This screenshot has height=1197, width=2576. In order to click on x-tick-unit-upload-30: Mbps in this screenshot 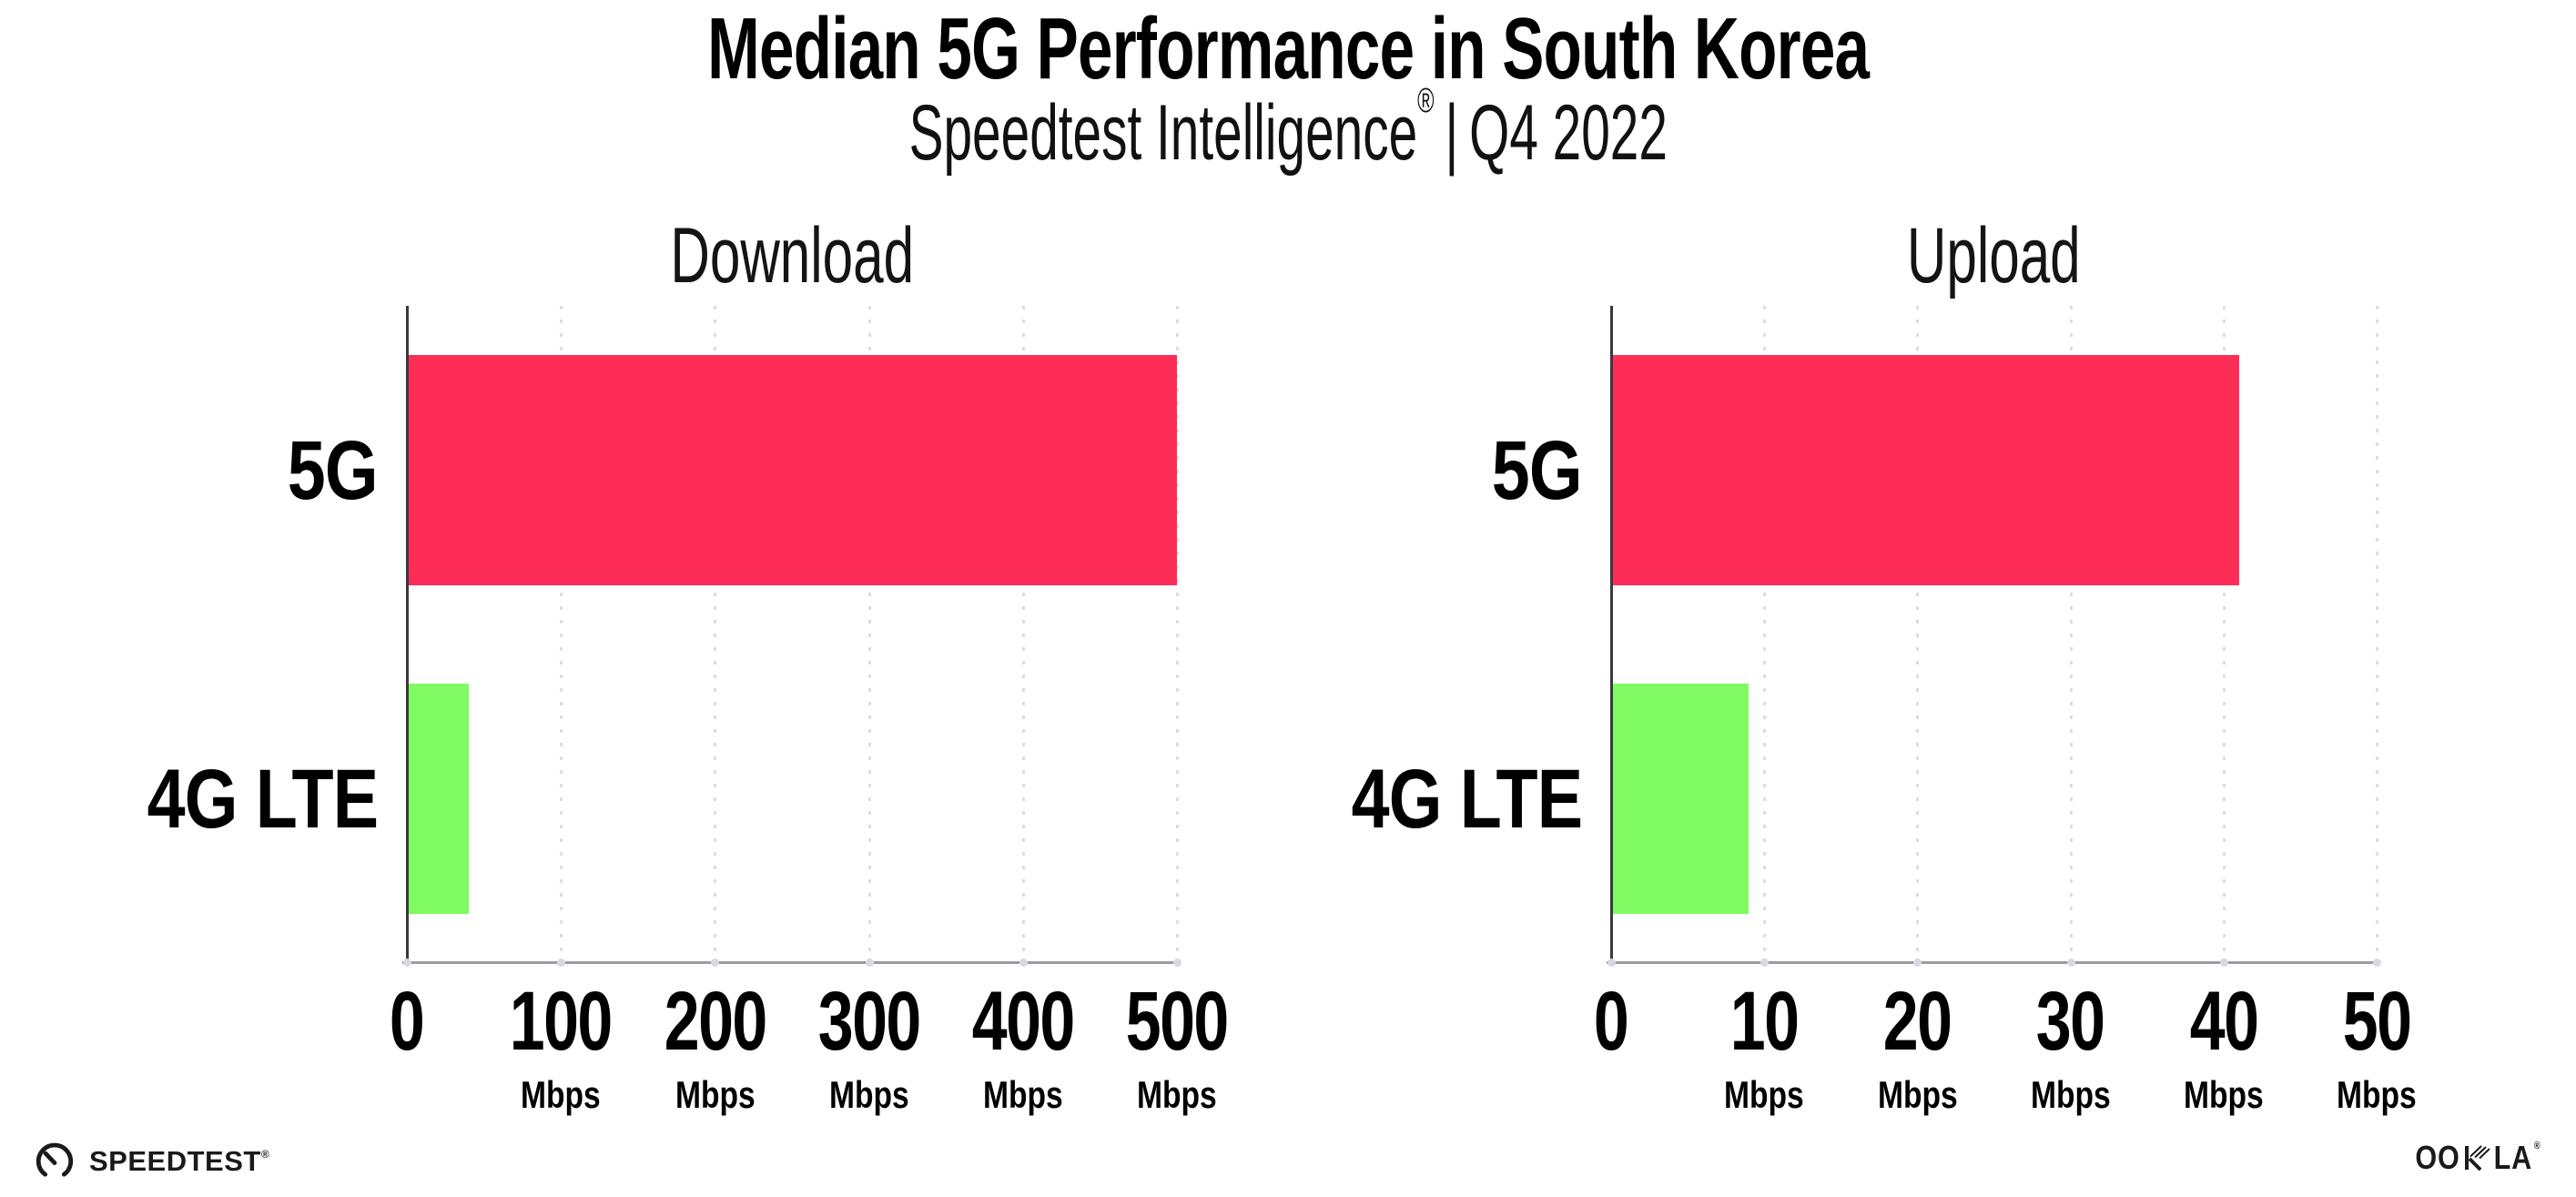, I will do `click(2070, 1095)`.